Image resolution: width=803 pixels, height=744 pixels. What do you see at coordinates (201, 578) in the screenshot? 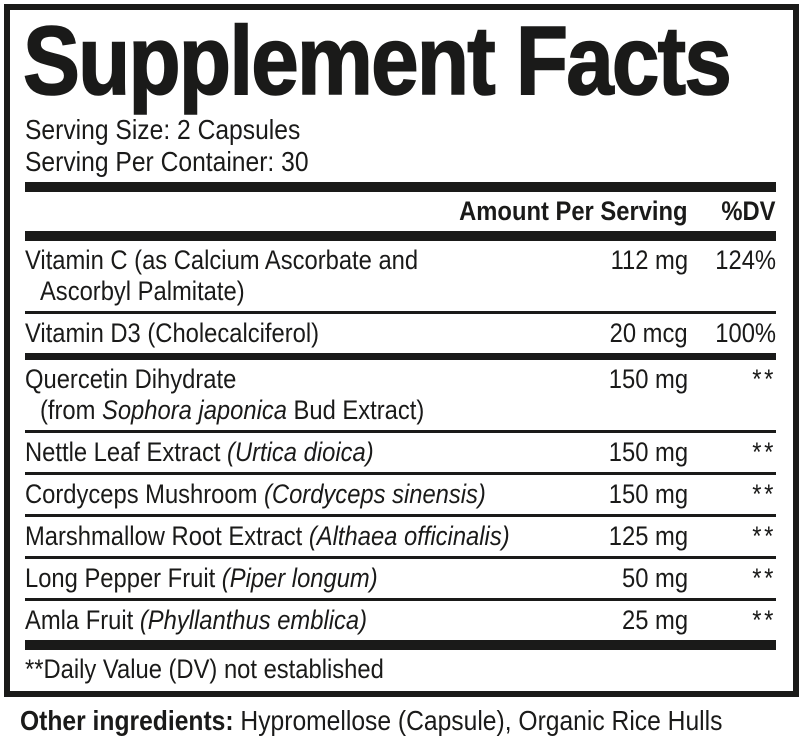
I see `ingredient-name: Long Pepper Fruit (Piper longum)` at bounding box center [201, 578].